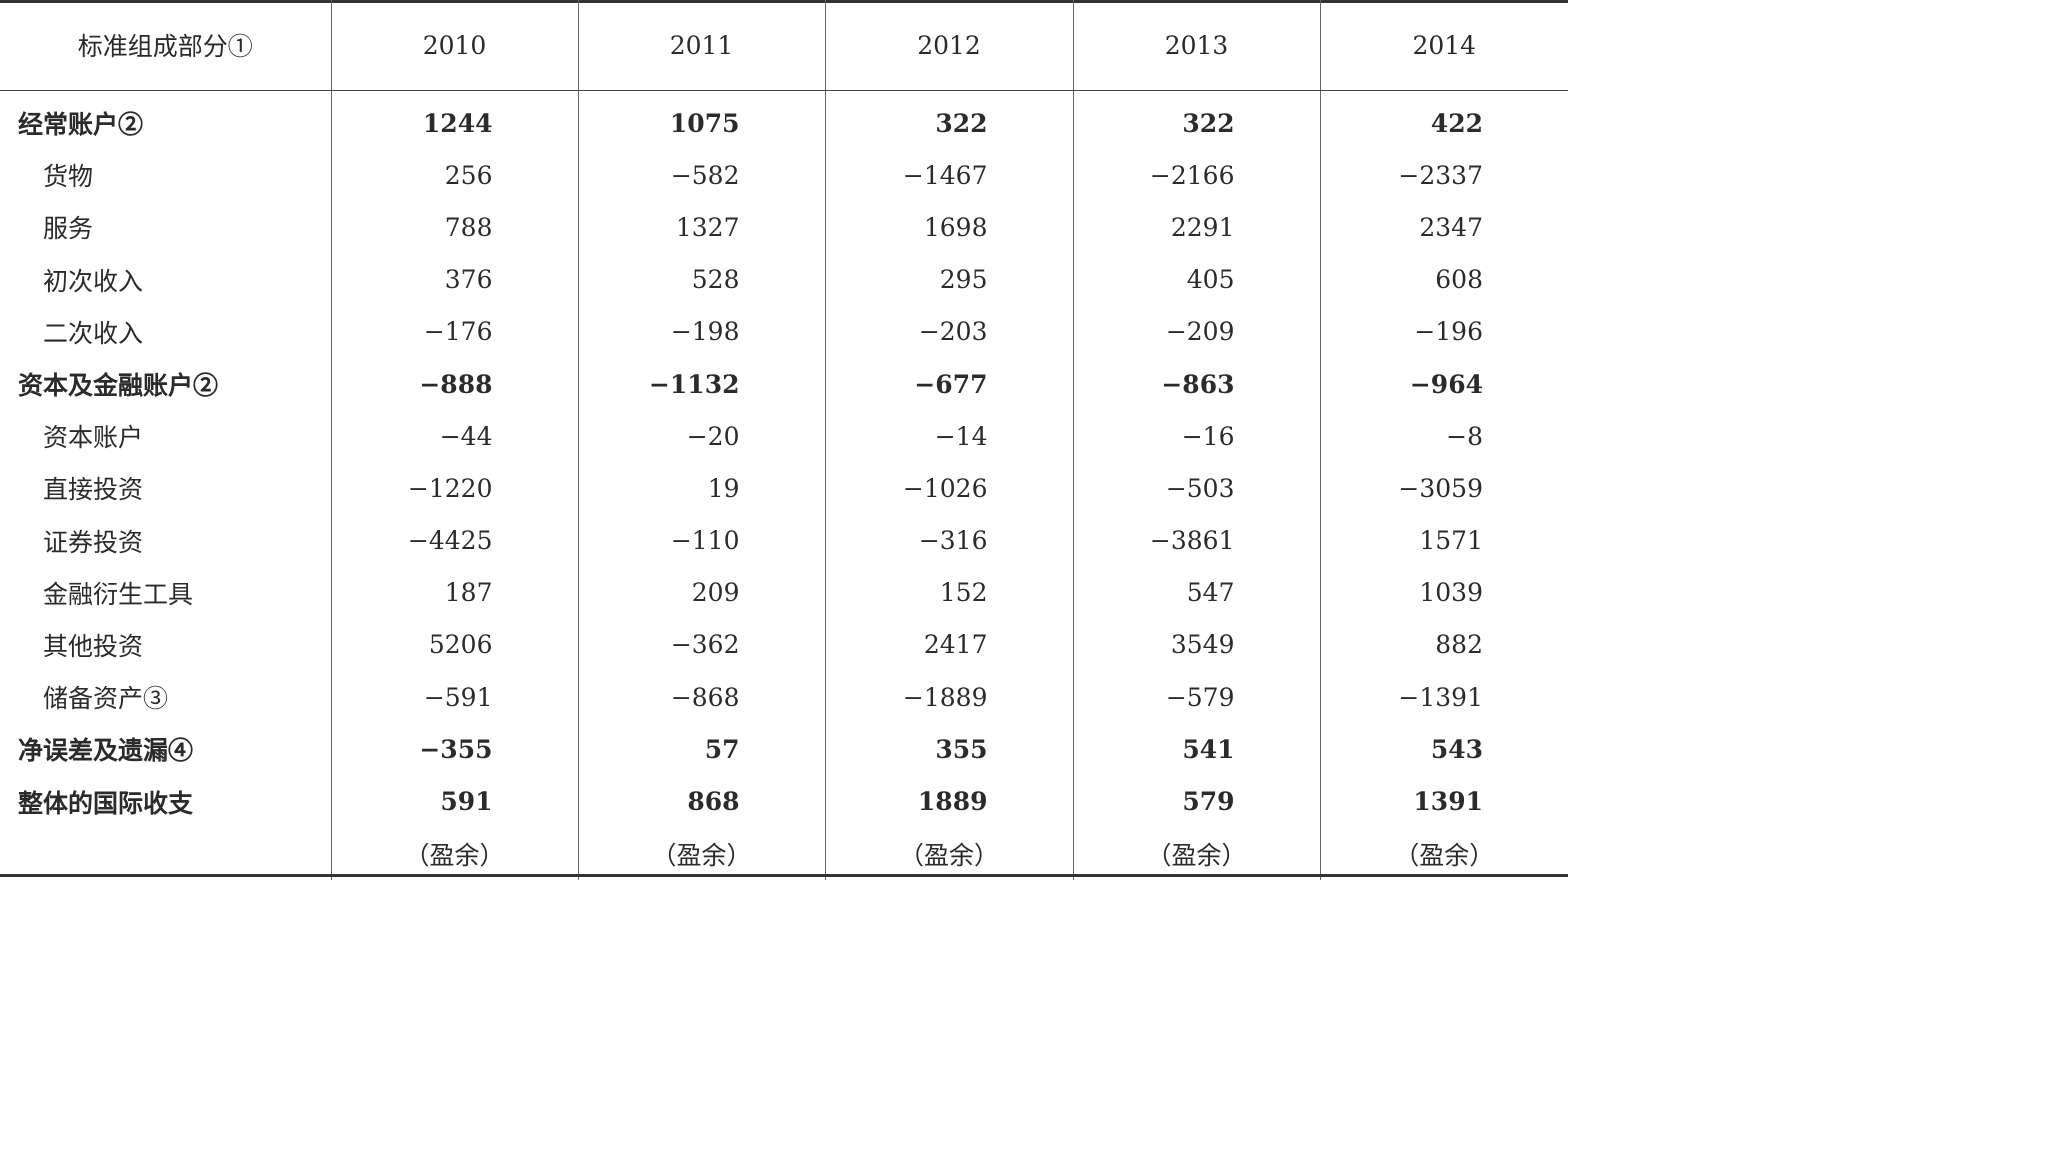  Describe the element at coordinates (701, 540) in the screenshot. I see `cell-value: −110` at that location.